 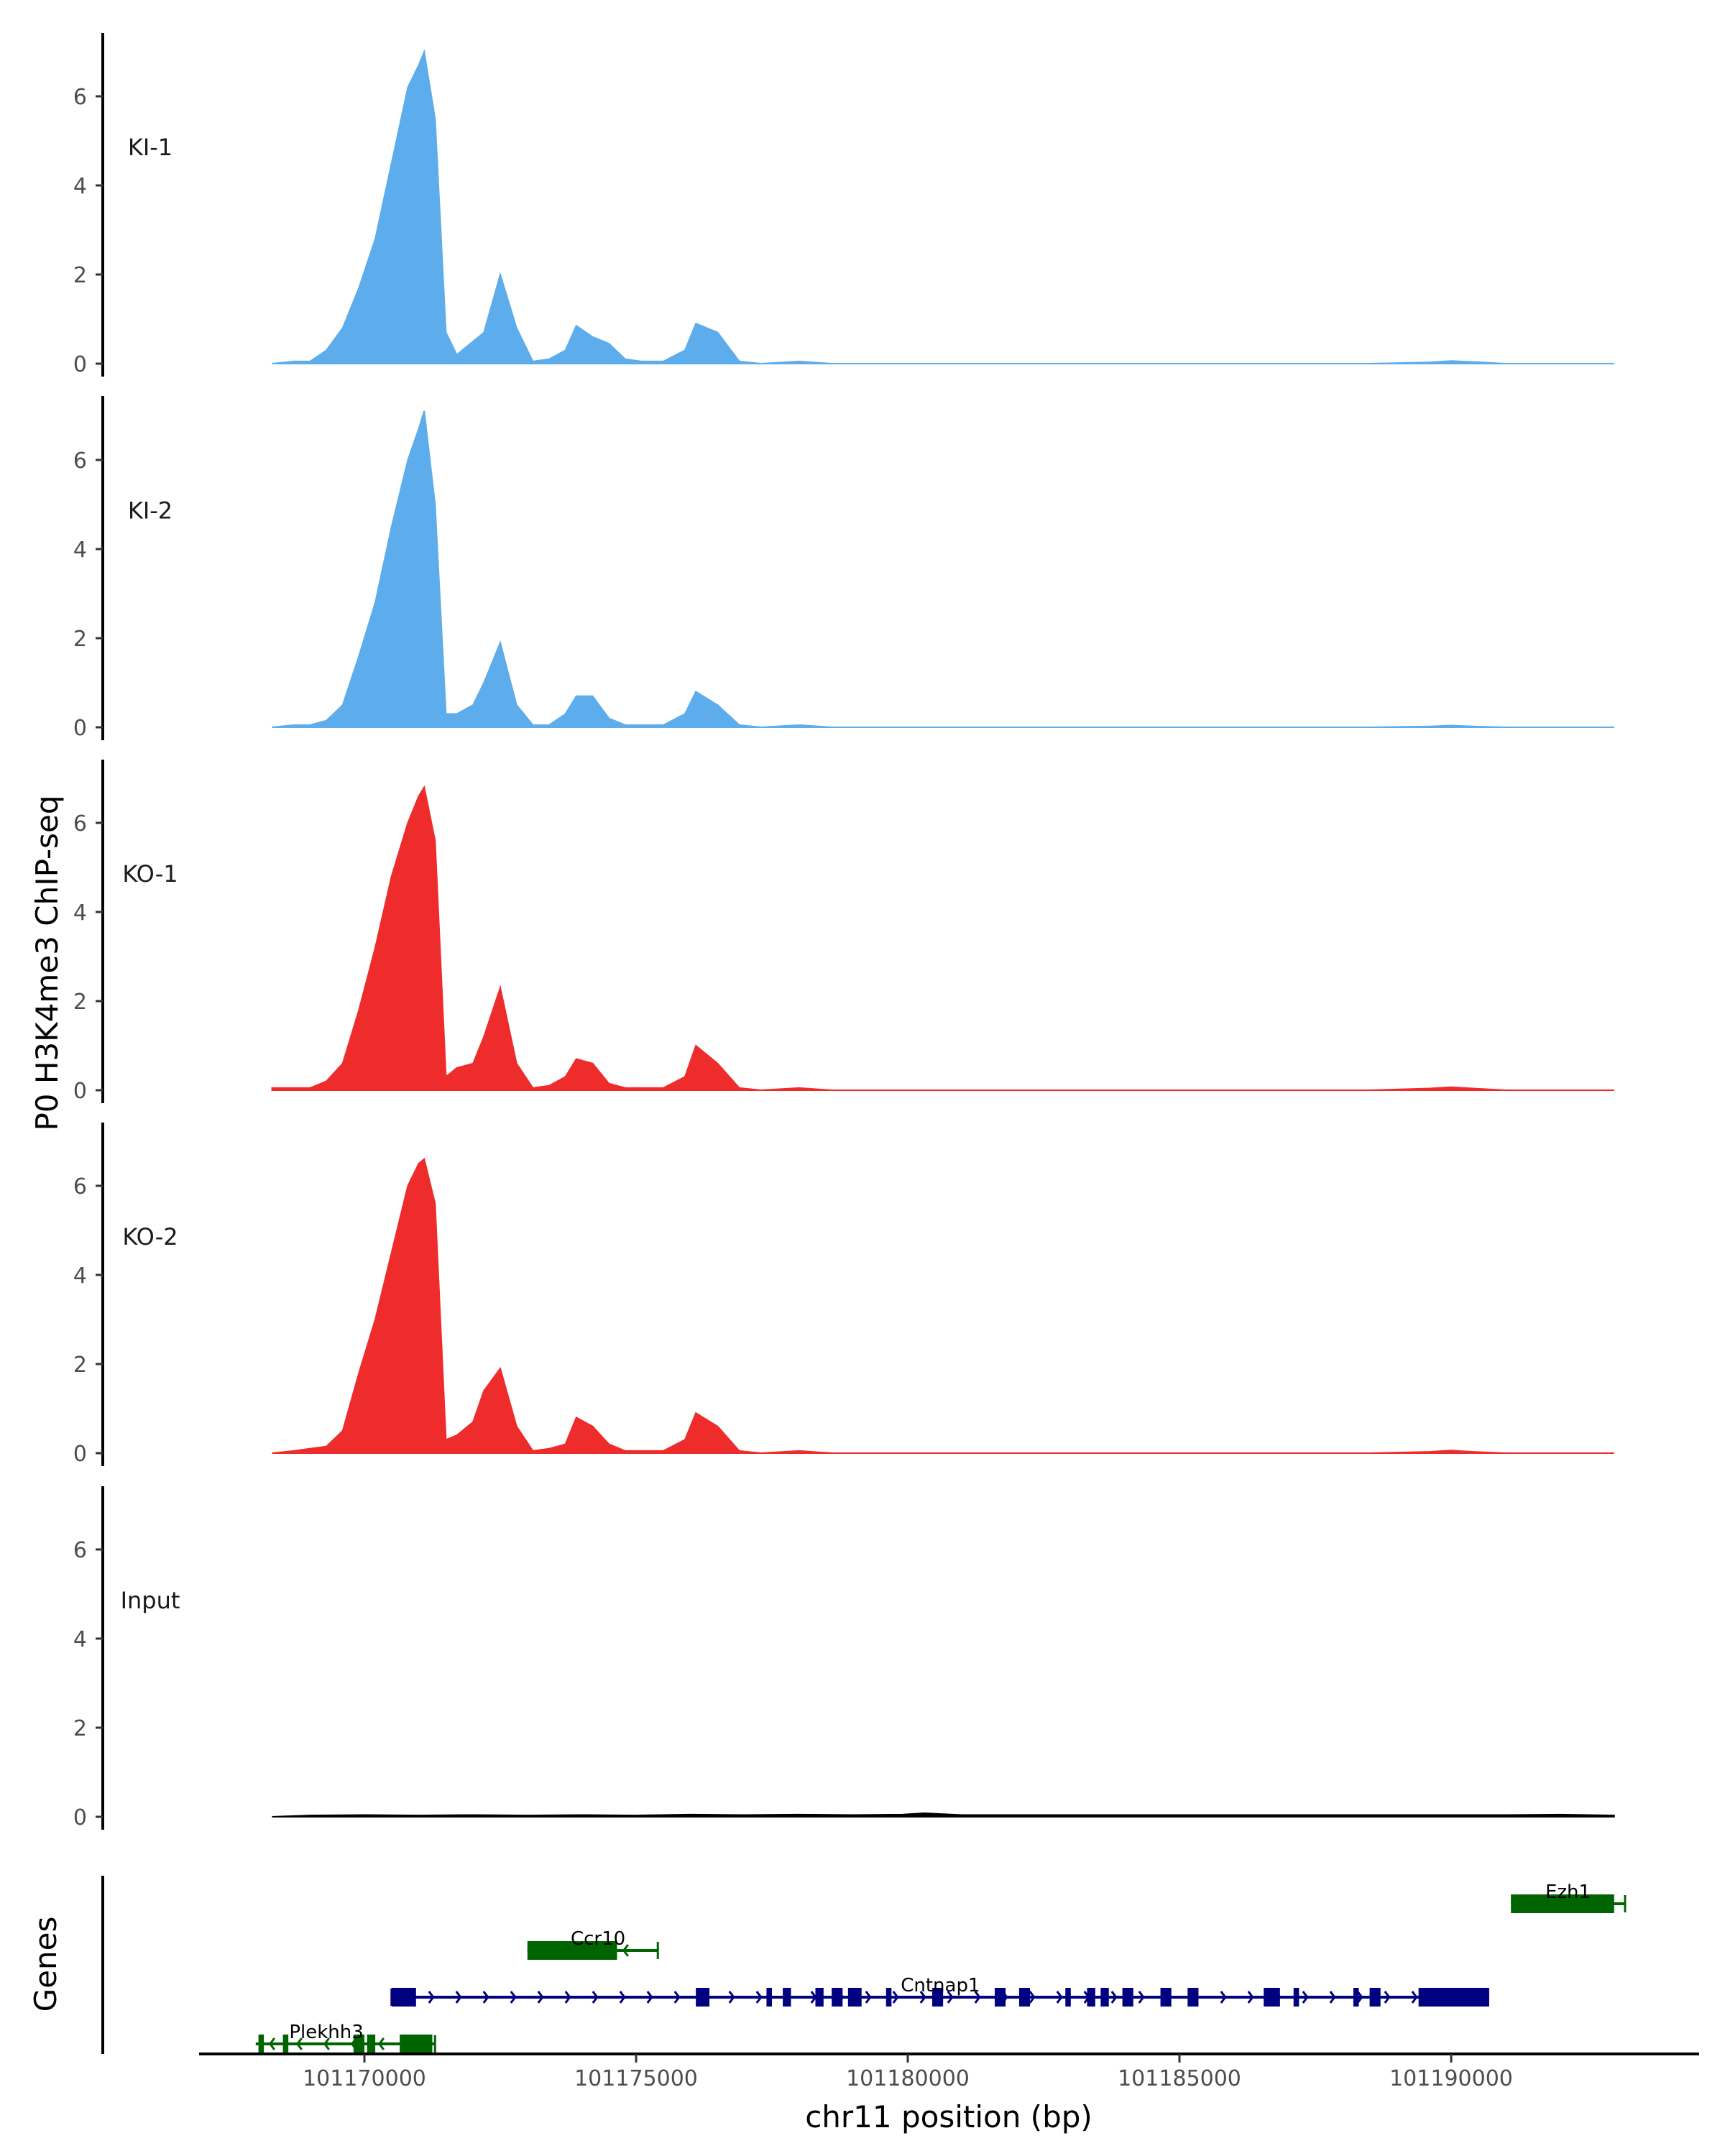 I want to click on track-ki-2: 0 2 4 6 KI-2, so click(x=843, y=568).